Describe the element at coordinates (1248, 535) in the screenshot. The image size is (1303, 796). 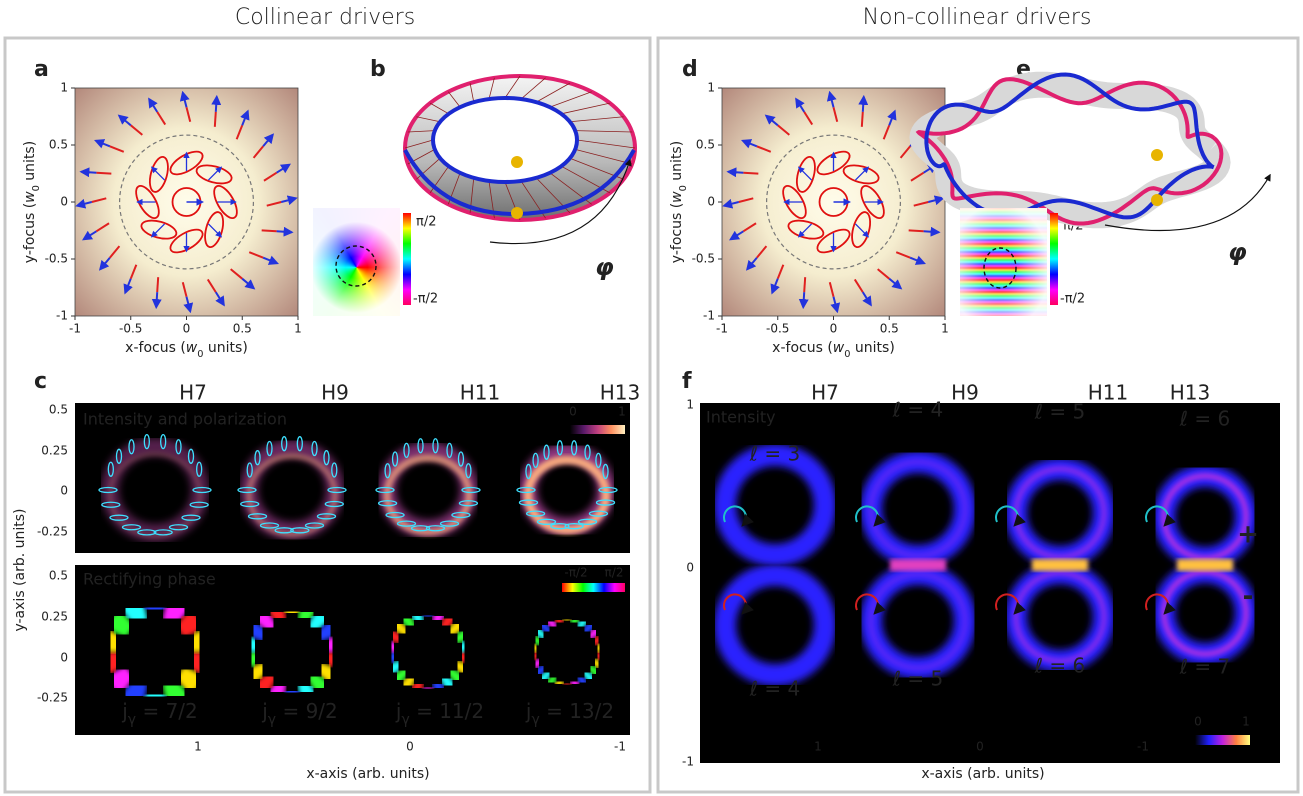
I see `sign-label: +` at that location.